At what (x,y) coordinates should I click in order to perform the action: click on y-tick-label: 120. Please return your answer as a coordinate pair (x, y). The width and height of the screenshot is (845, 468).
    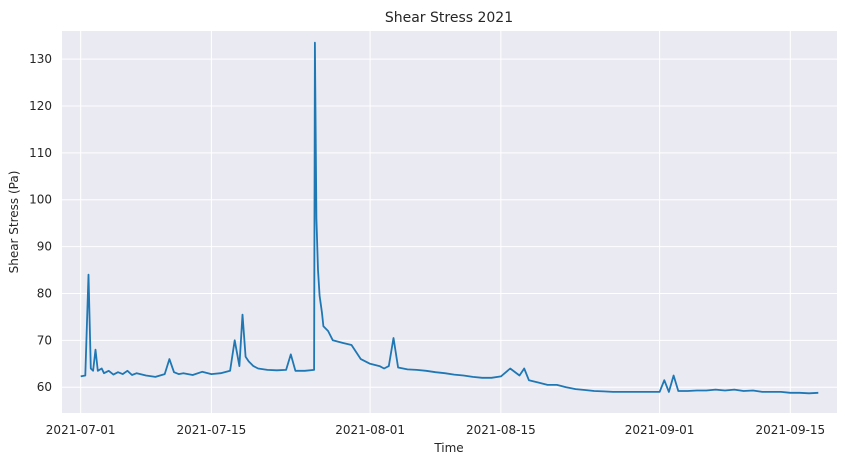
    Looking at the image, I should click on (40, 106).